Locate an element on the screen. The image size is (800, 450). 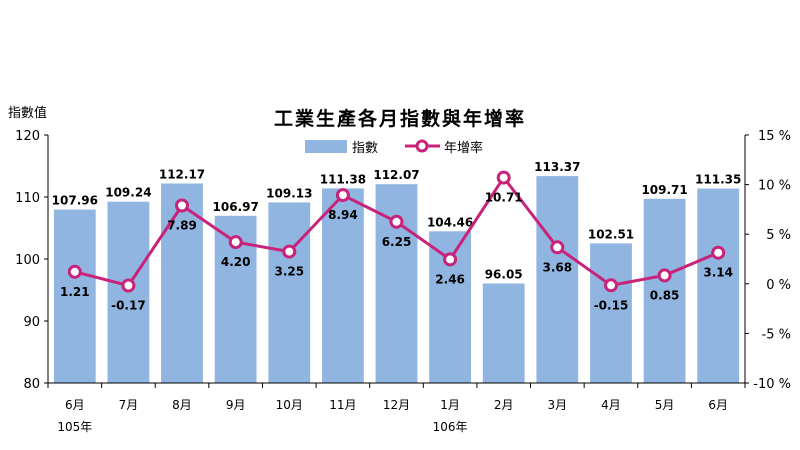
x-tick-label: 10月 is located at coordinates (289, 405).